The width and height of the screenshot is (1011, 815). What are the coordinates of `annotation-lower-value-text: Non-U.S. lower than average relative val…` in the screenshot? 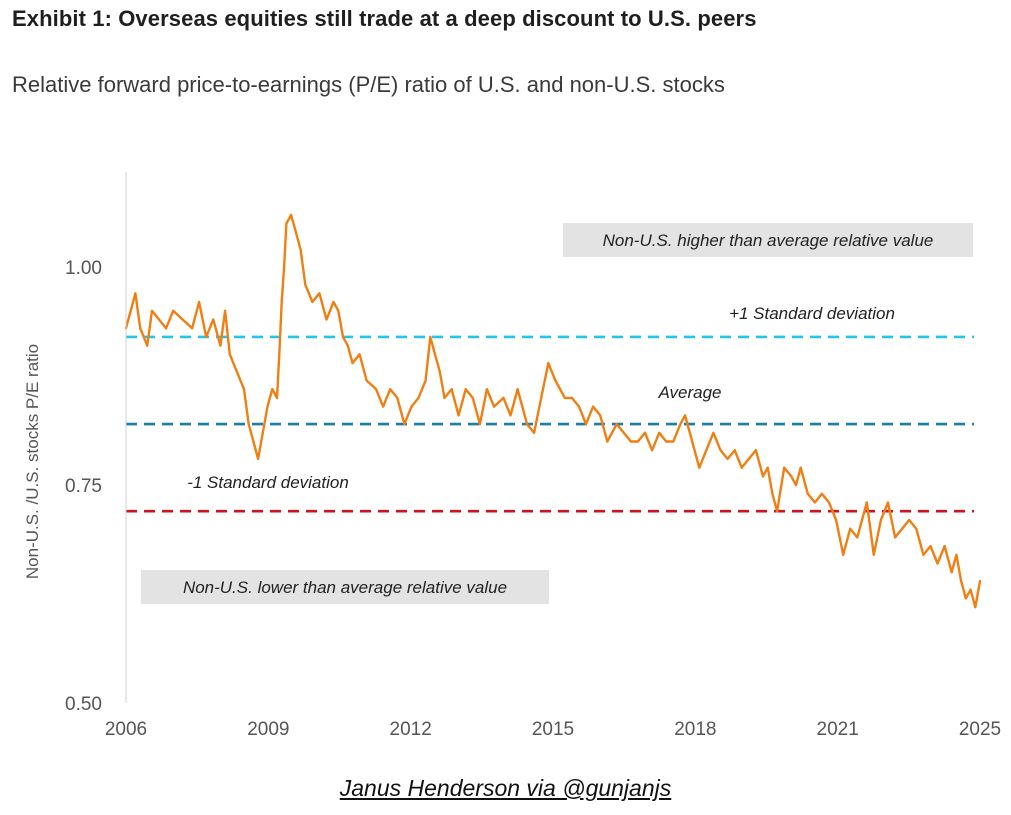 It's located at (345, 587).